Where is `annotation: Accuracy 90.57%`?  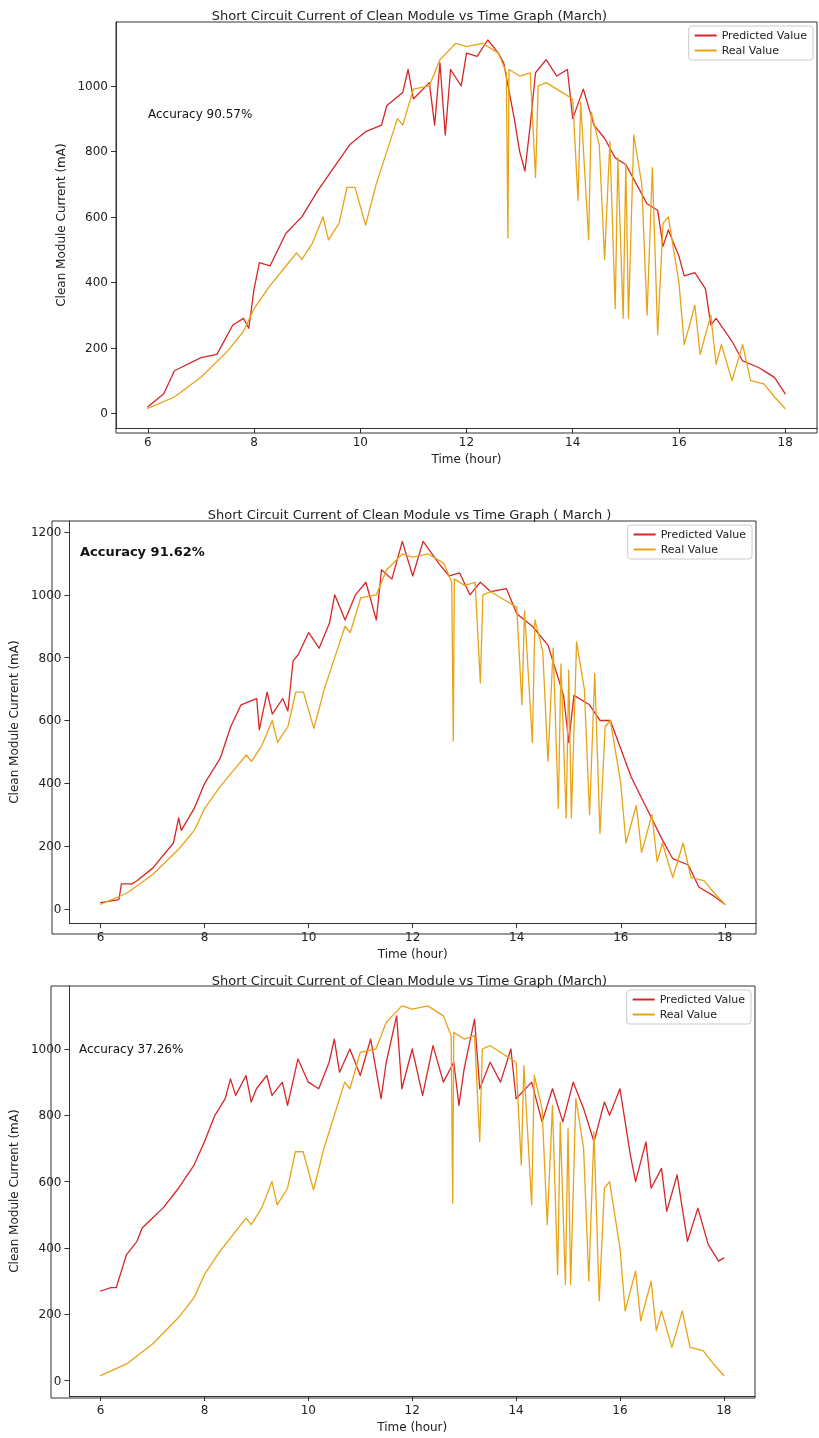 annotation: Accuracy 90.57% is located at coordinates (200, 114).